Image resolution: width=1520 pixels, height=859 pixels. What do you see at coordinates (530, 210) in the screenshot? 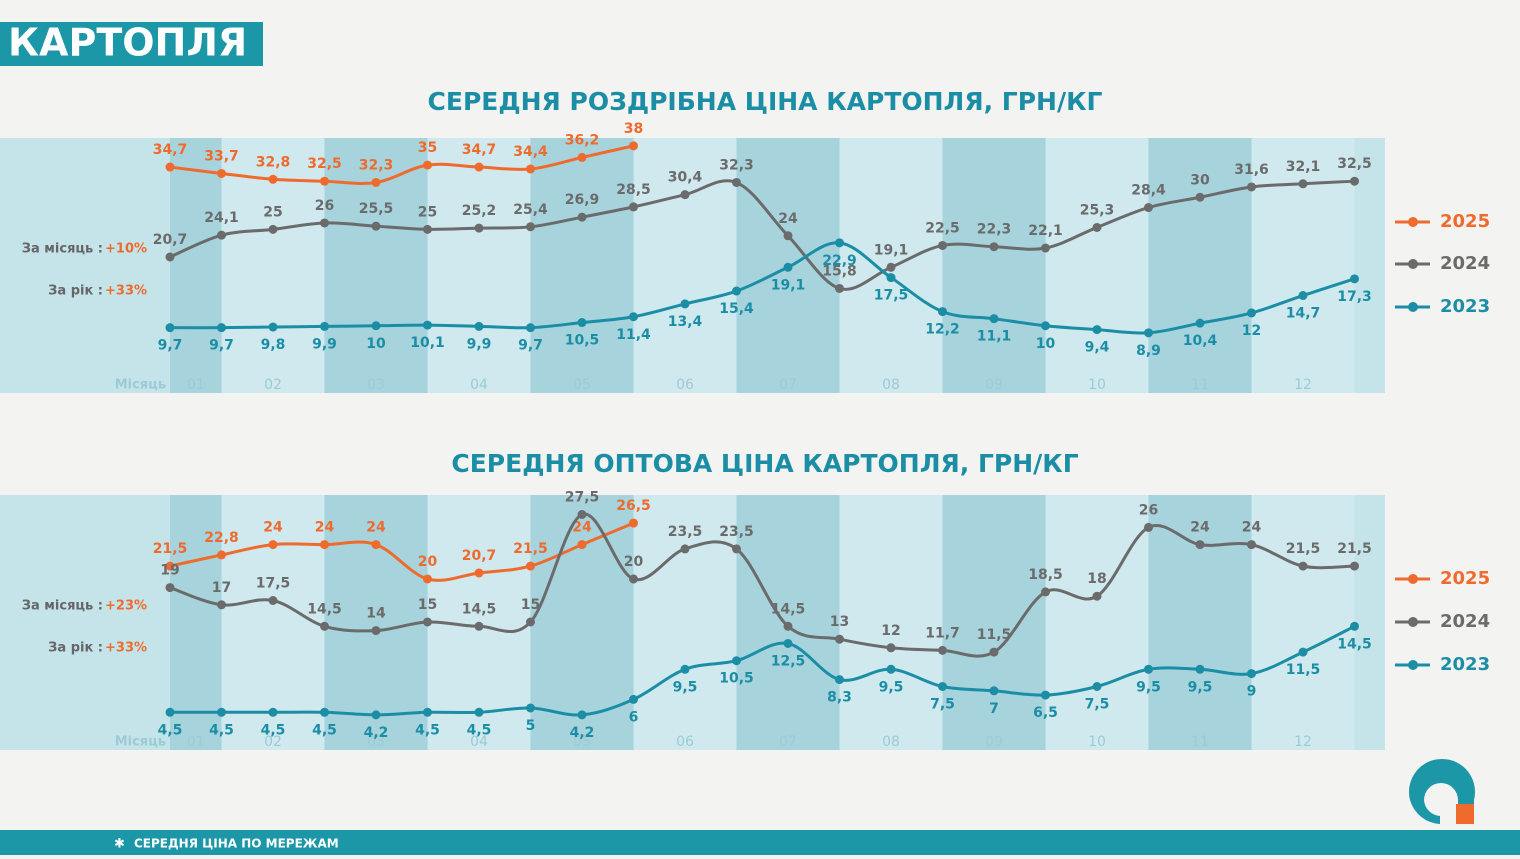
I see `data-label: 25,4` at bounding box center [530, 210].